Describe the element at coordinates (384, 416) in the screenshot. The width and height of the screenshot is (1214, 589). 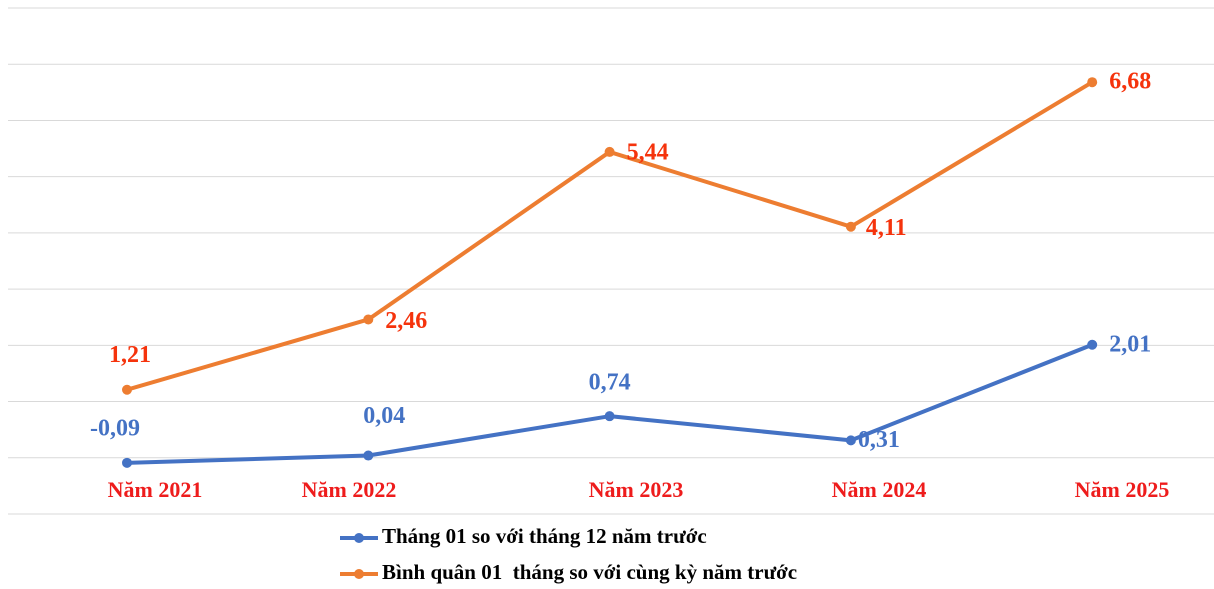
I see `data-label: 0,04` at that location.